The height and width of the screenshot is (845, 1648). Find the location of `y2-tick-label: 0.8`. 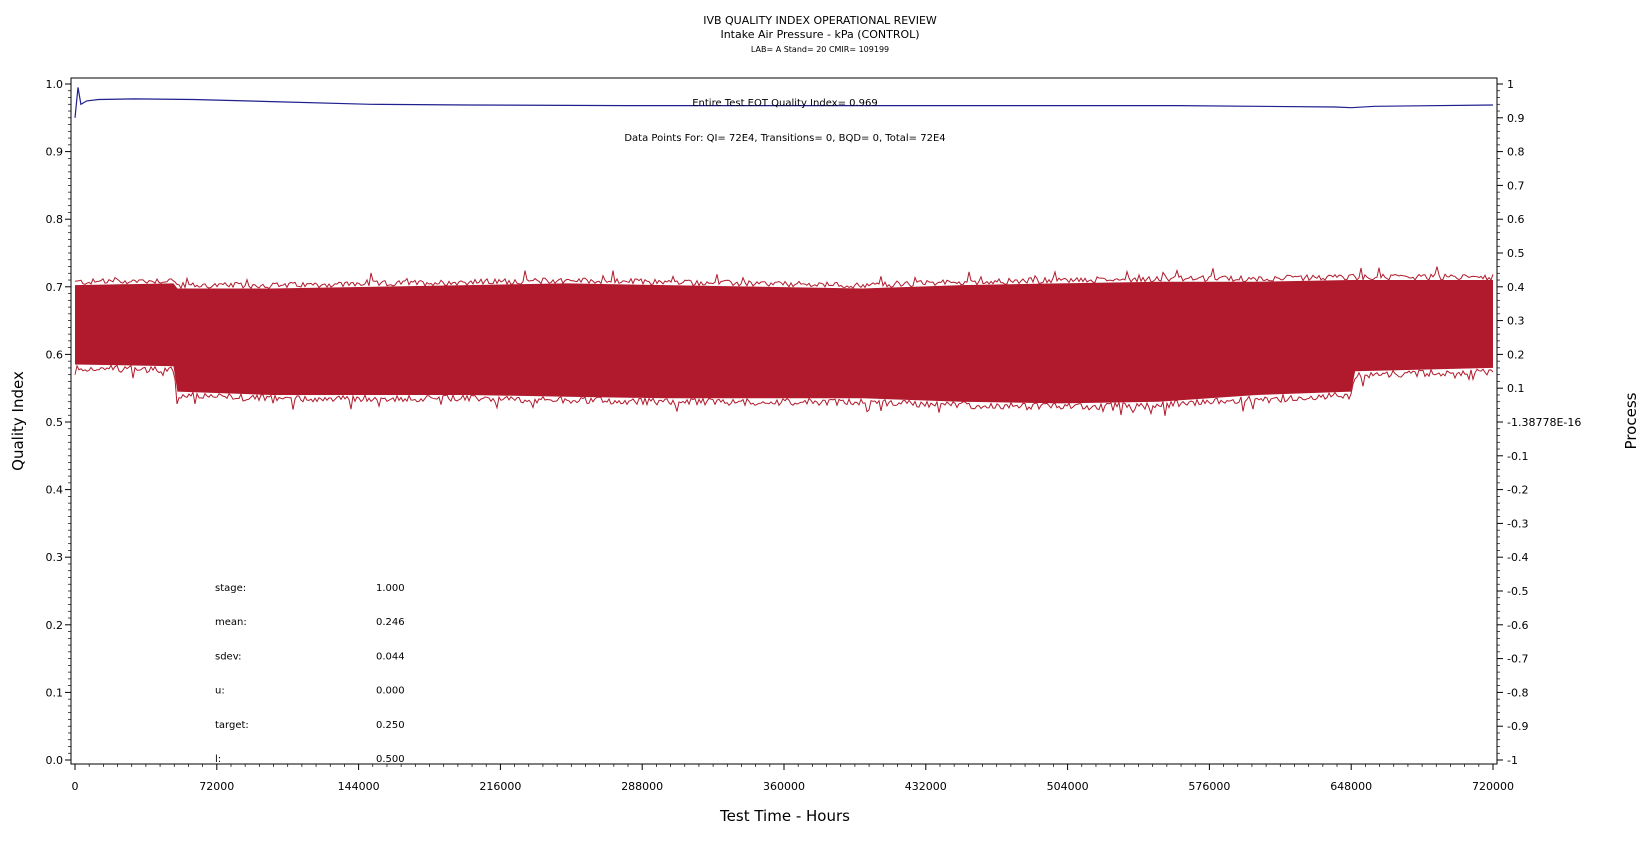

y2-tick-label: 0.8 is located at coordinates (1516, 152).